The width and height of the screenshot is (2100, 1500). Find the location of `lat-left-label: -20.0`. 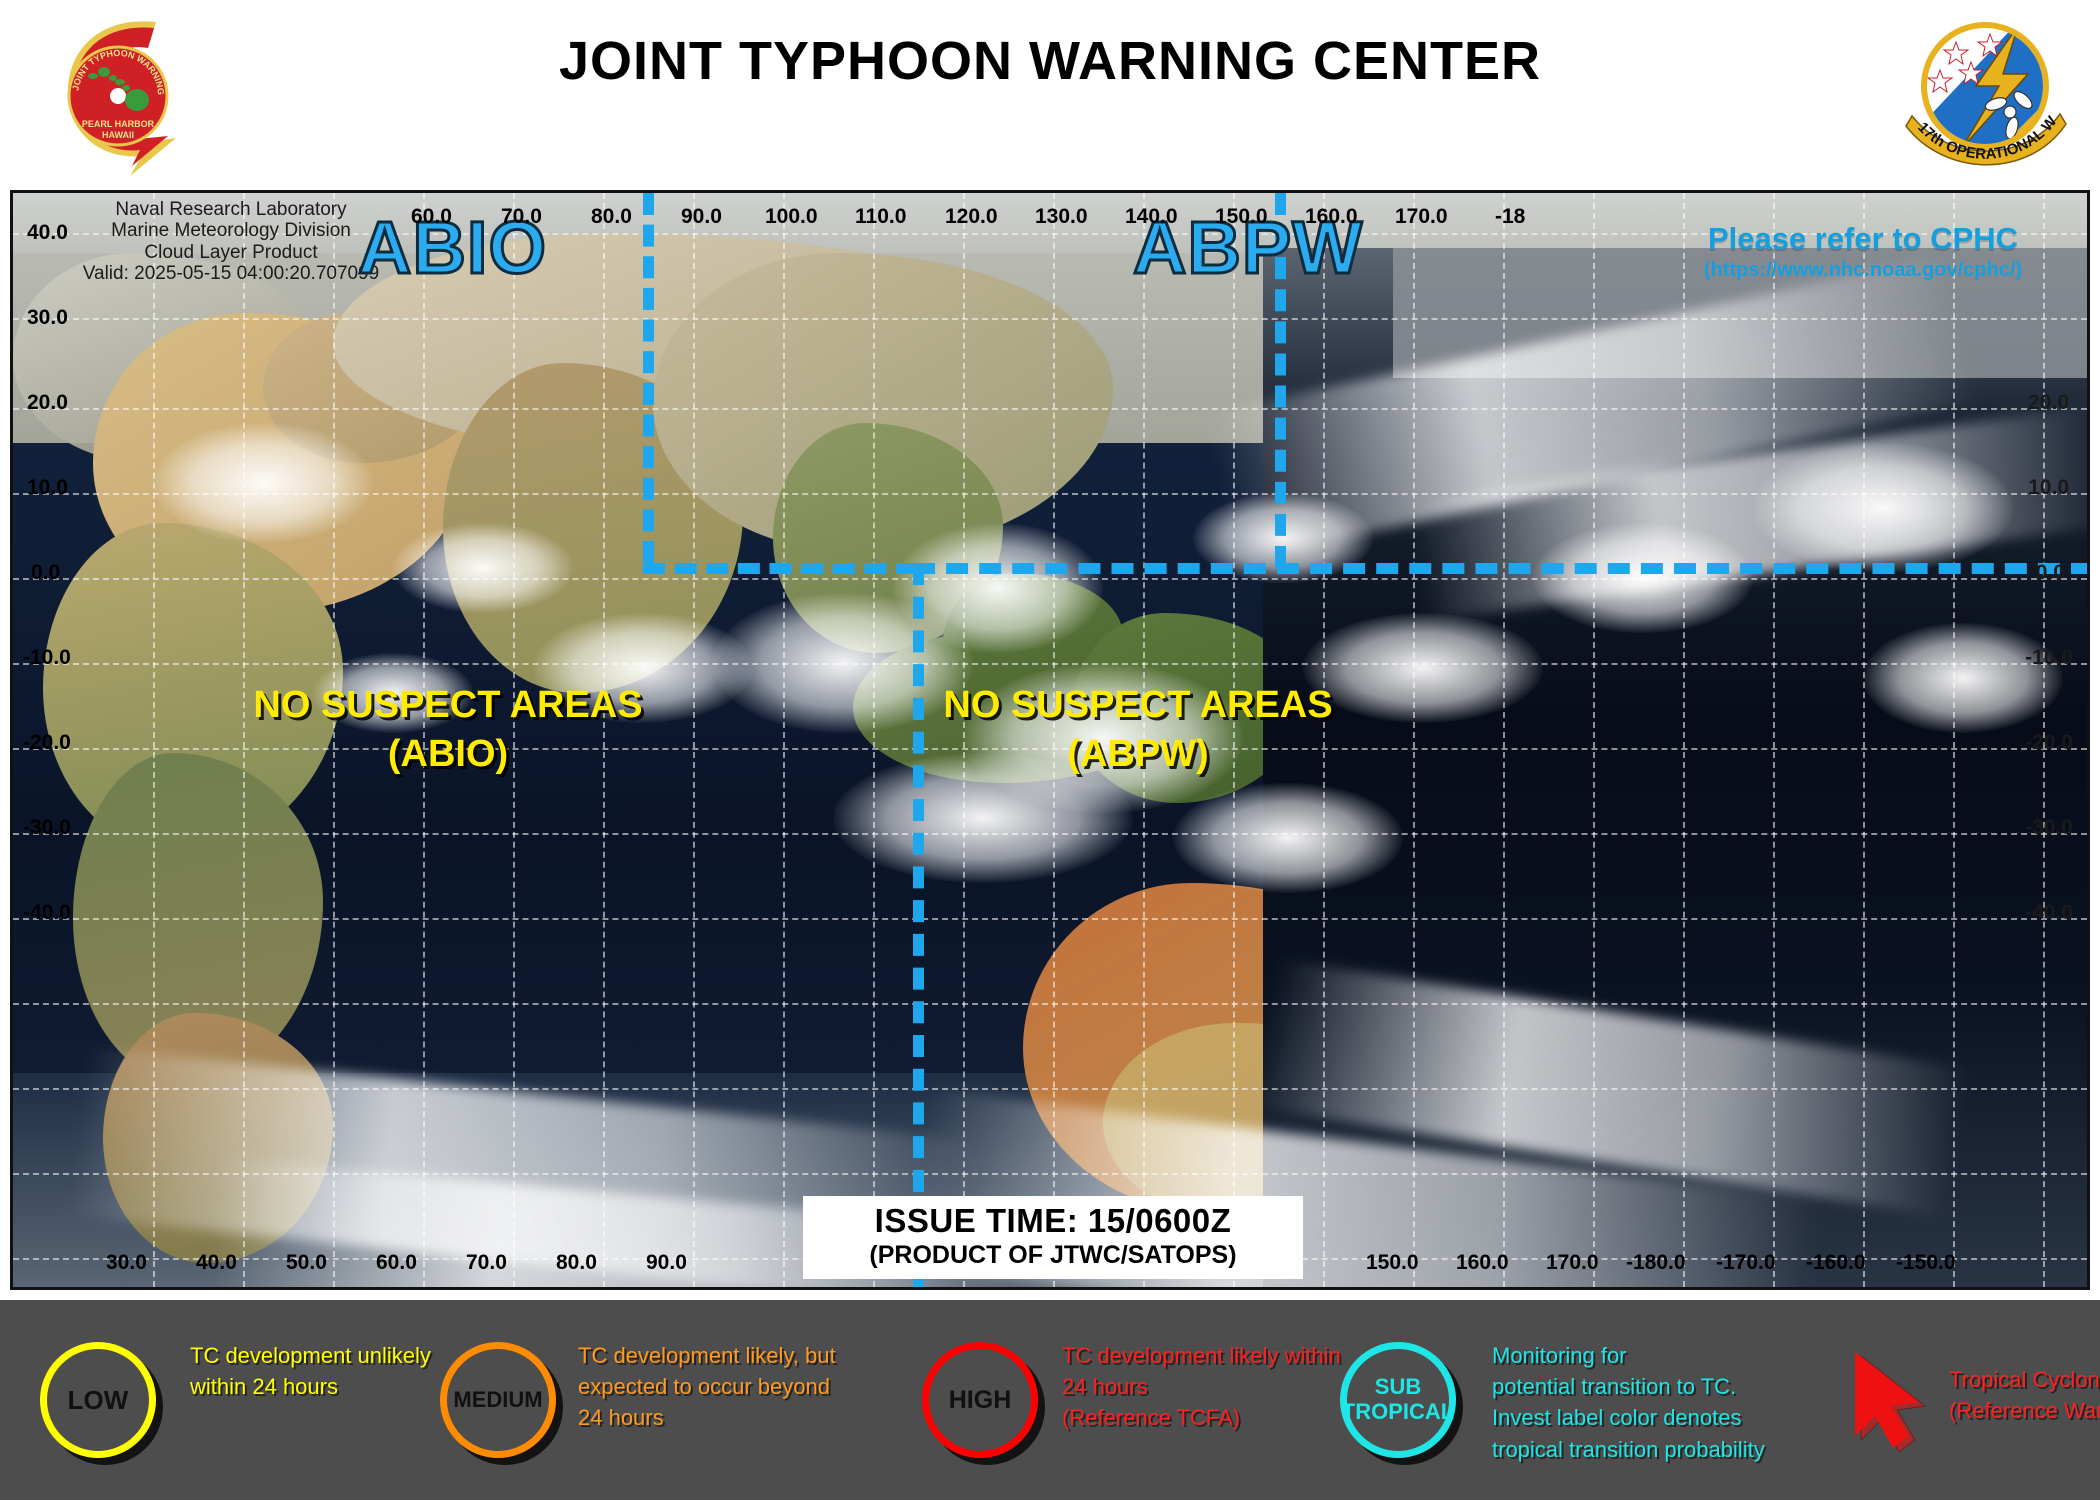

lat-left-label: -20.0 is located at coordinates (47, 742).